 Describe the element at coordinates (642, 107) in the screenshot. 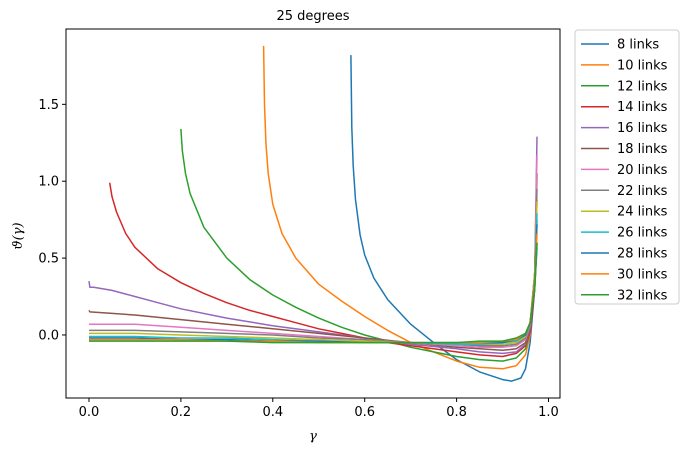

I see `legend-label: 14 links` at that location.